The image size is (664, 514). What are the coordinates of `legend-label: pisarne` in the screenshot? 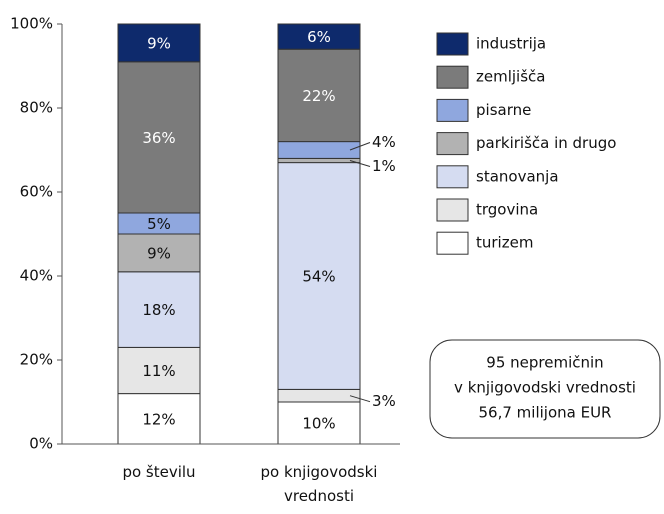 It's located at (503, 110).